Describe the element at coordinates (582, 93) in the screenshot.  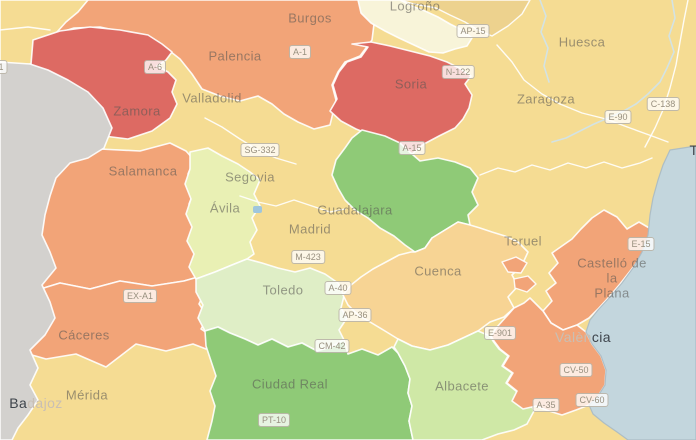
I see `border-line-zaragoza-huesca` at that location.